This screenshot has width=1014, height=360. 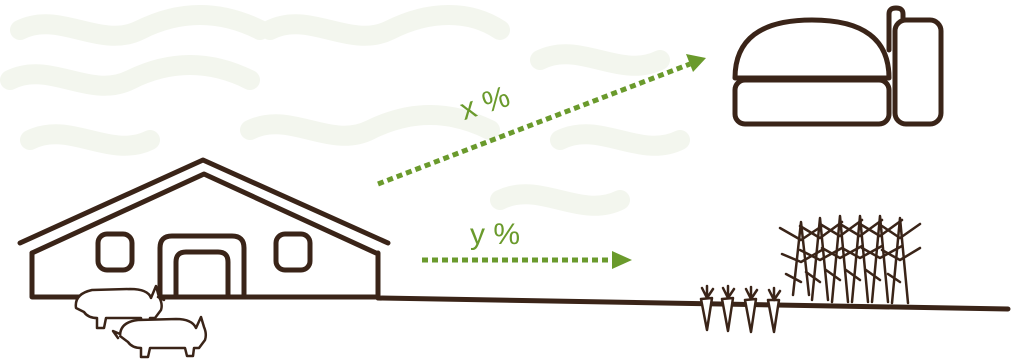 What do you see at coordinates (838, 66) in the screenshot?
I see `biogas-plant-icon` at bounding box center [838, 66].